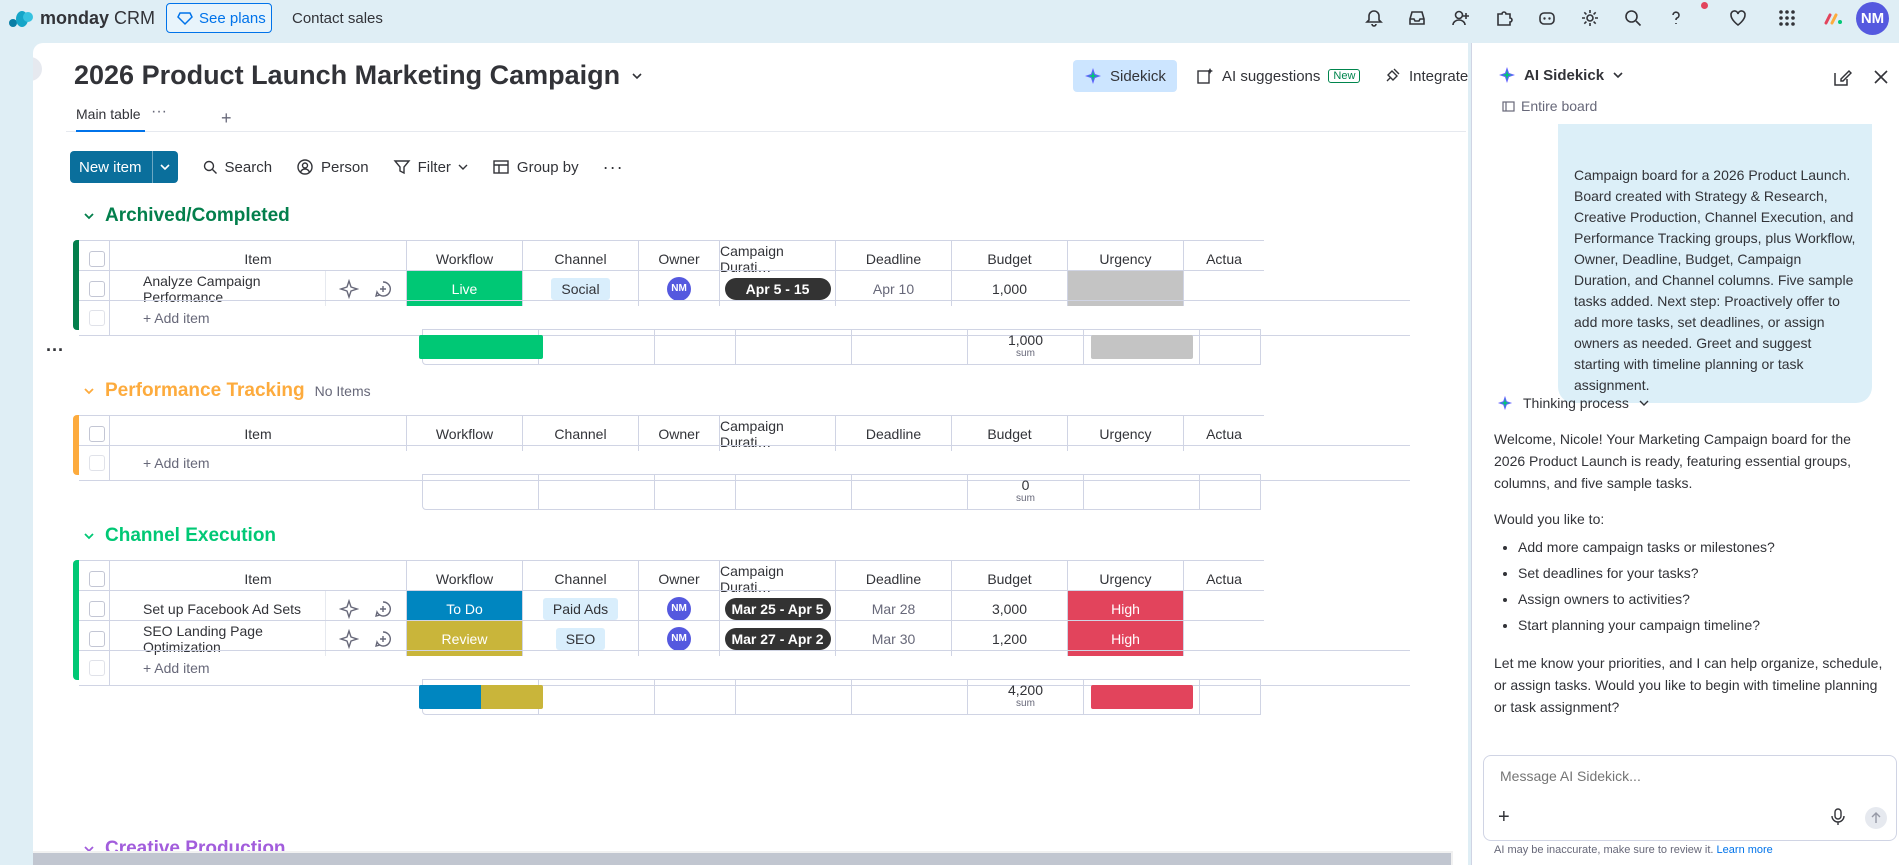  I want to click on send-button, so click(1876, 818).